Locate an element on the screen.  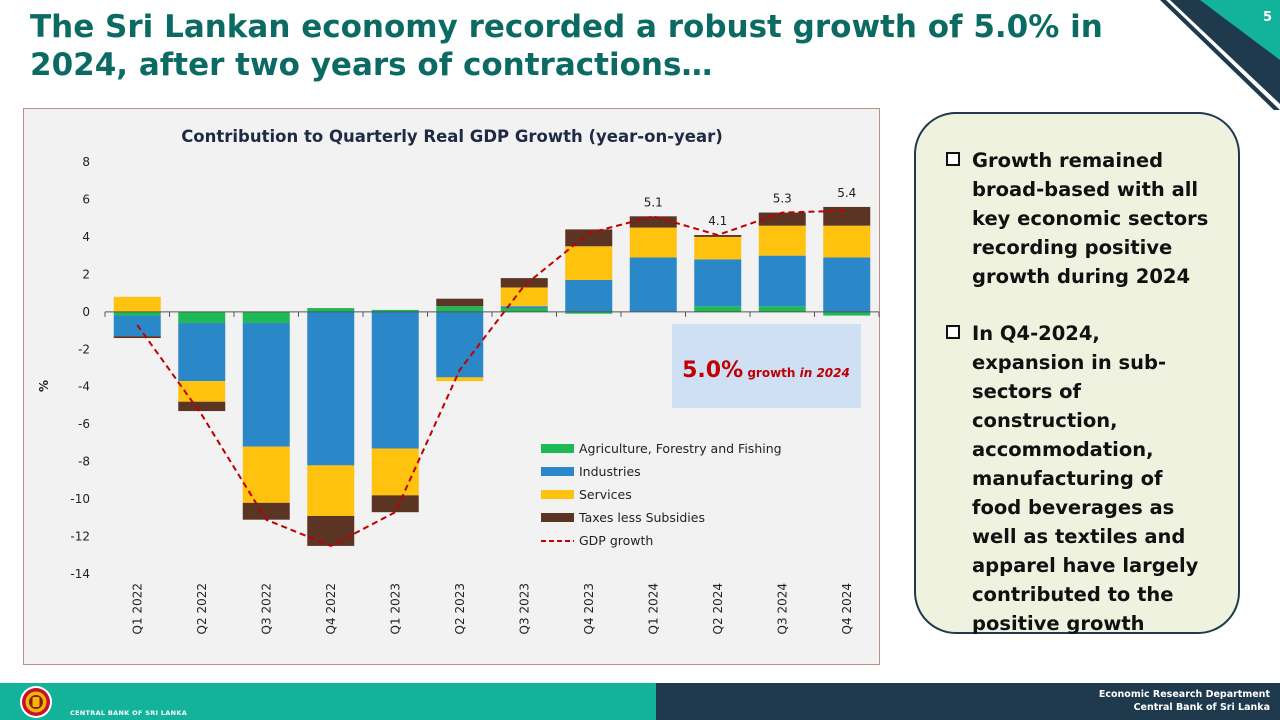
y-tick-label: 2 is located at coordinates (86, 274).